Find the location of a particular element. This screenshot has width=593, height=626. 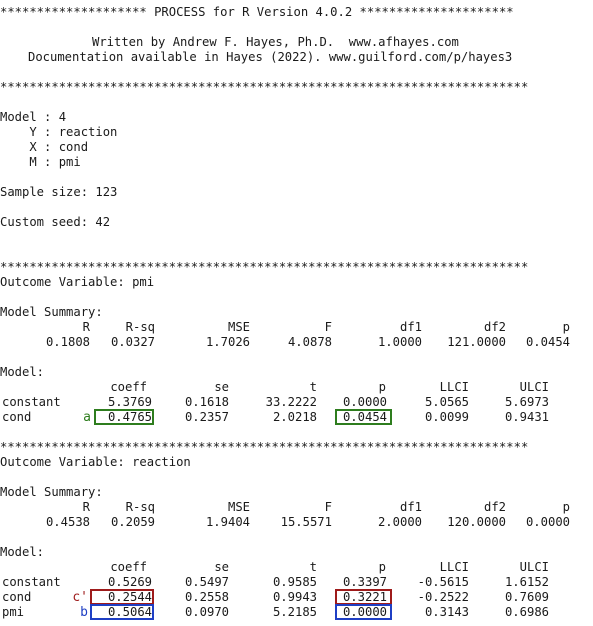

ulci-value: 1.6152 is located at coordinates (526, 582).